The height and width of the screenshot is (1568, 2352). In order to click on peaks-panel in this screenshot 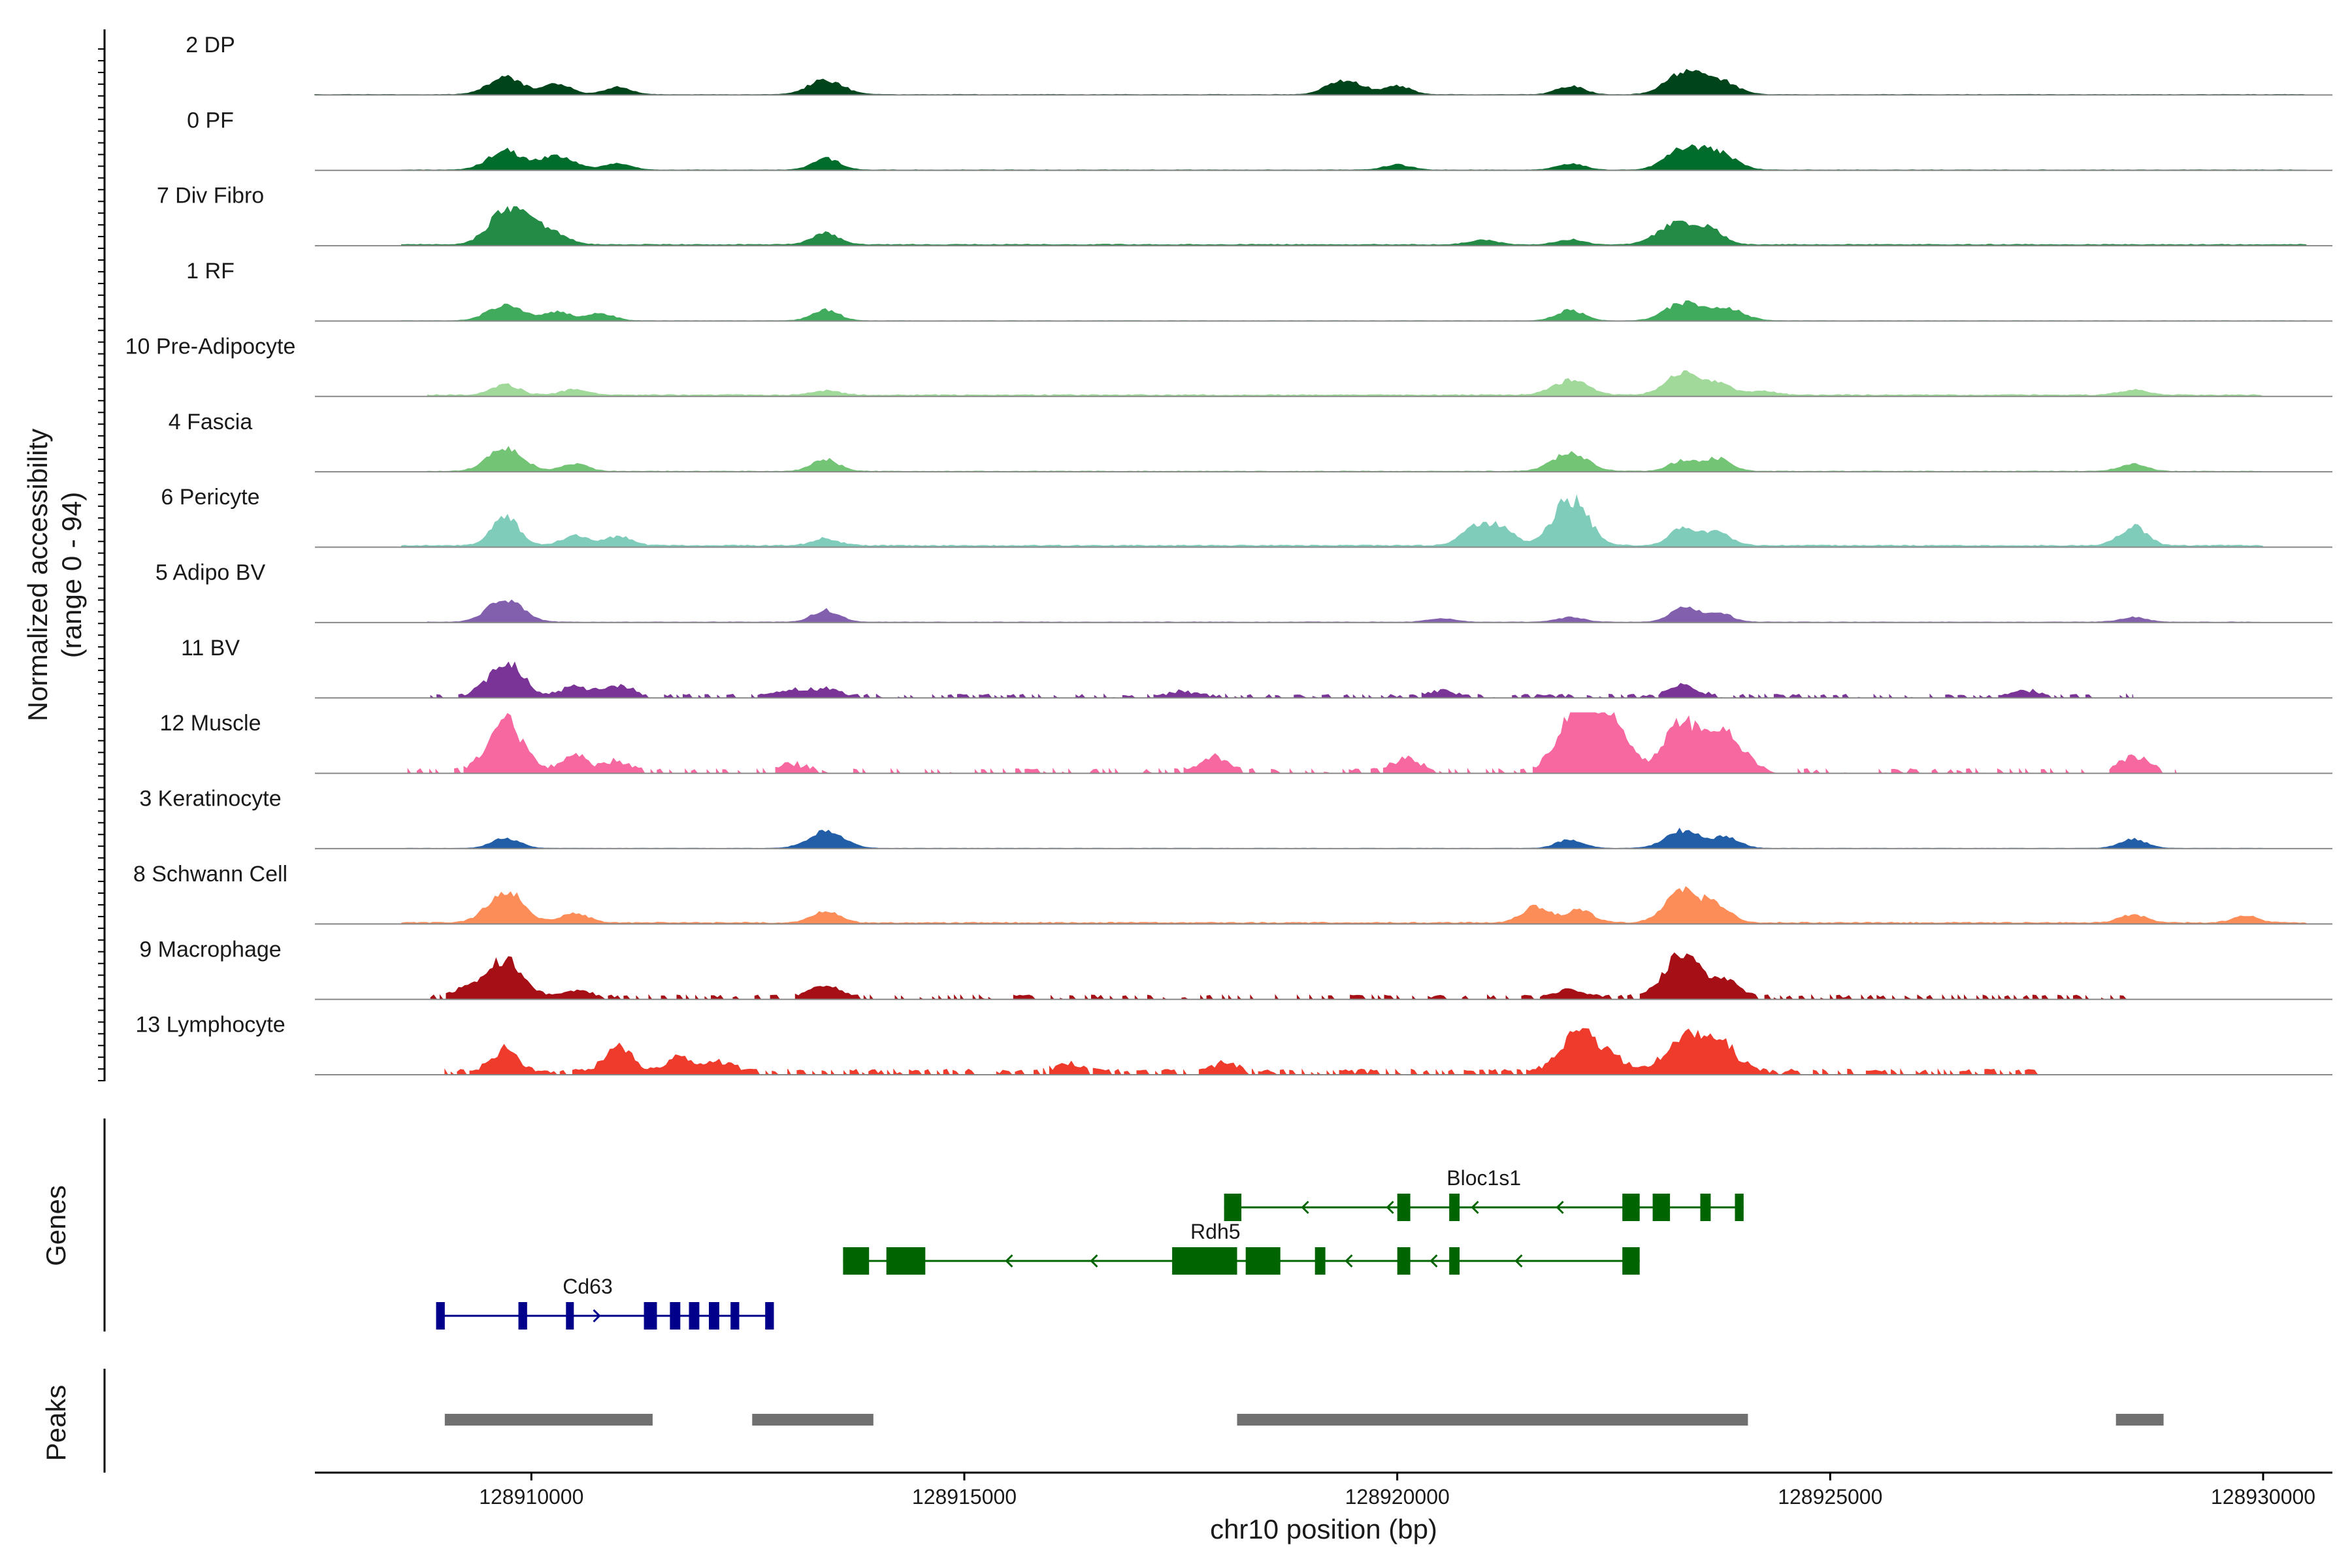, I will do `click(1133, 1421)`.